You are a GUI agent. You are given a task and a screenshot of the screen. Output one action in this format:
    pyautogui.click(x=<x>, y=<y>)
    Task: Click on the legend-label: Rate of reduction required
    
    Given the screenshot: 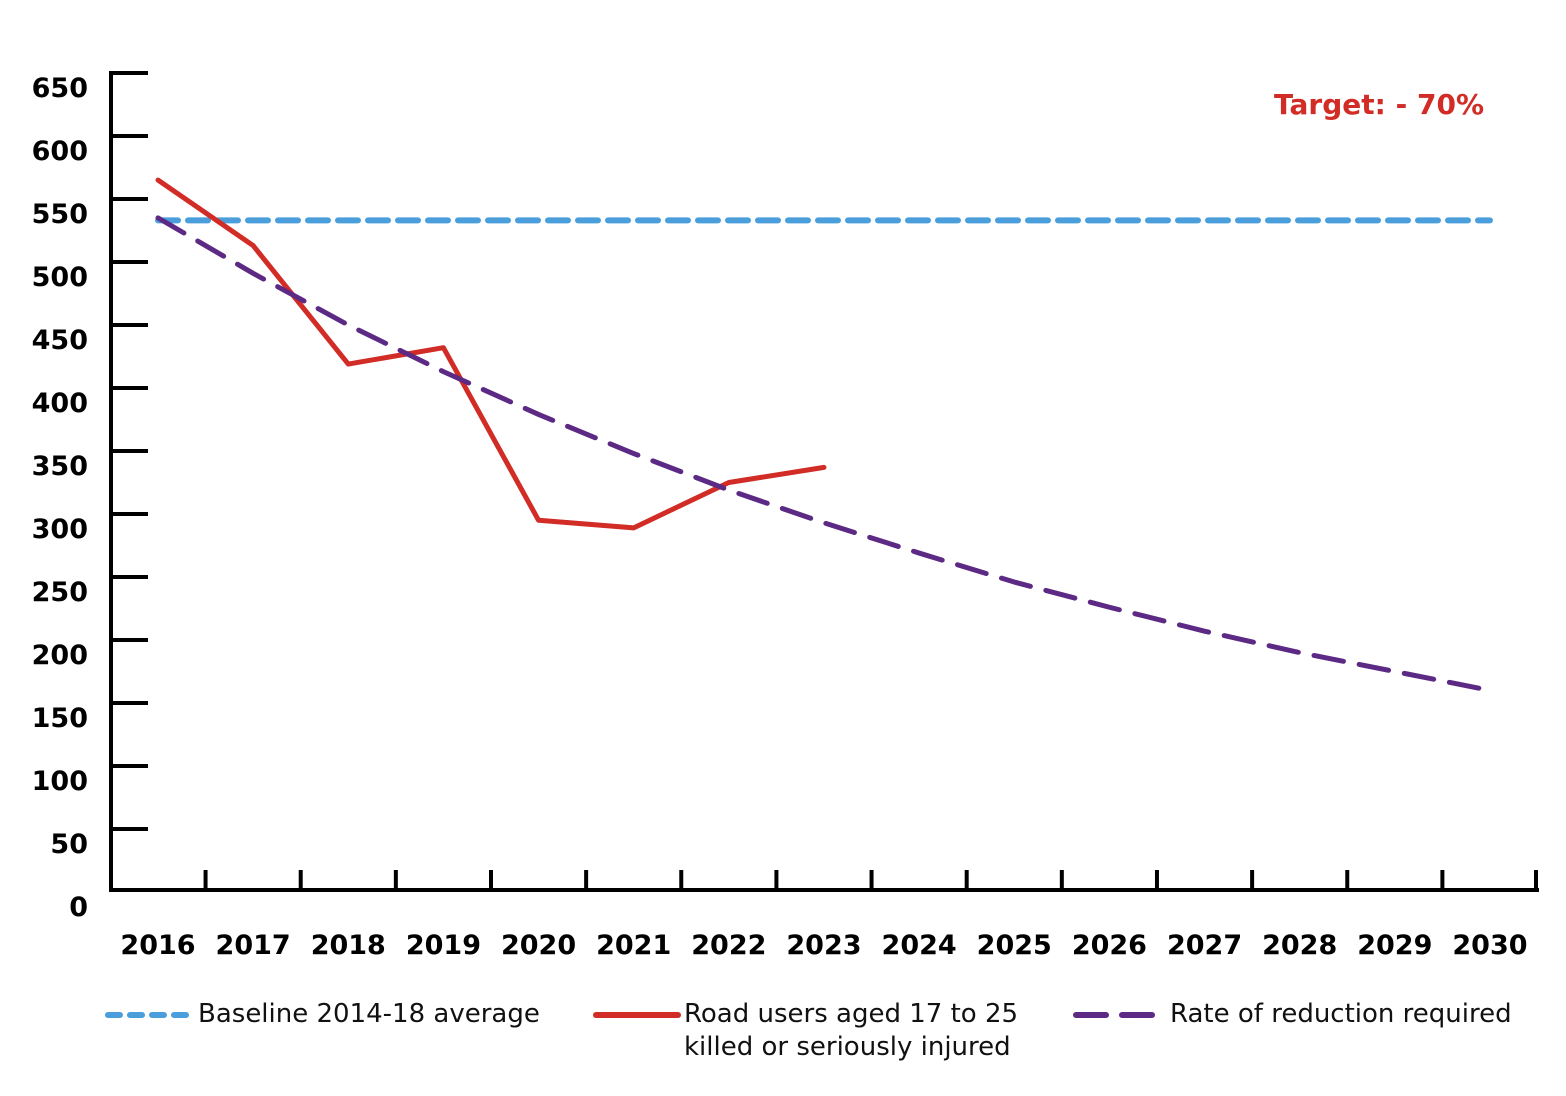 What is the action you would take?
    pyautogui.click(x=1341, y=1014)
    